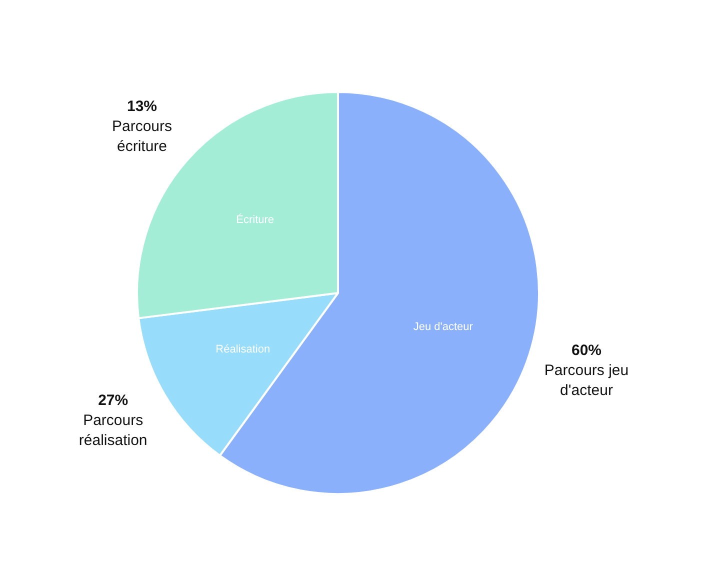  I want to click on text: 60% Parcours jeu d'acteur, so click(586, 370).